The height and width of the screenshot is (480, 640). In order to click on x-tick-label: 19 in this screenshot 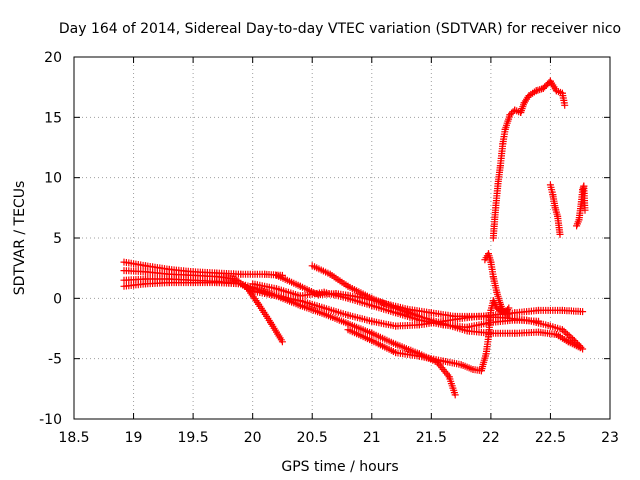, I will do `click(134, 438)`.